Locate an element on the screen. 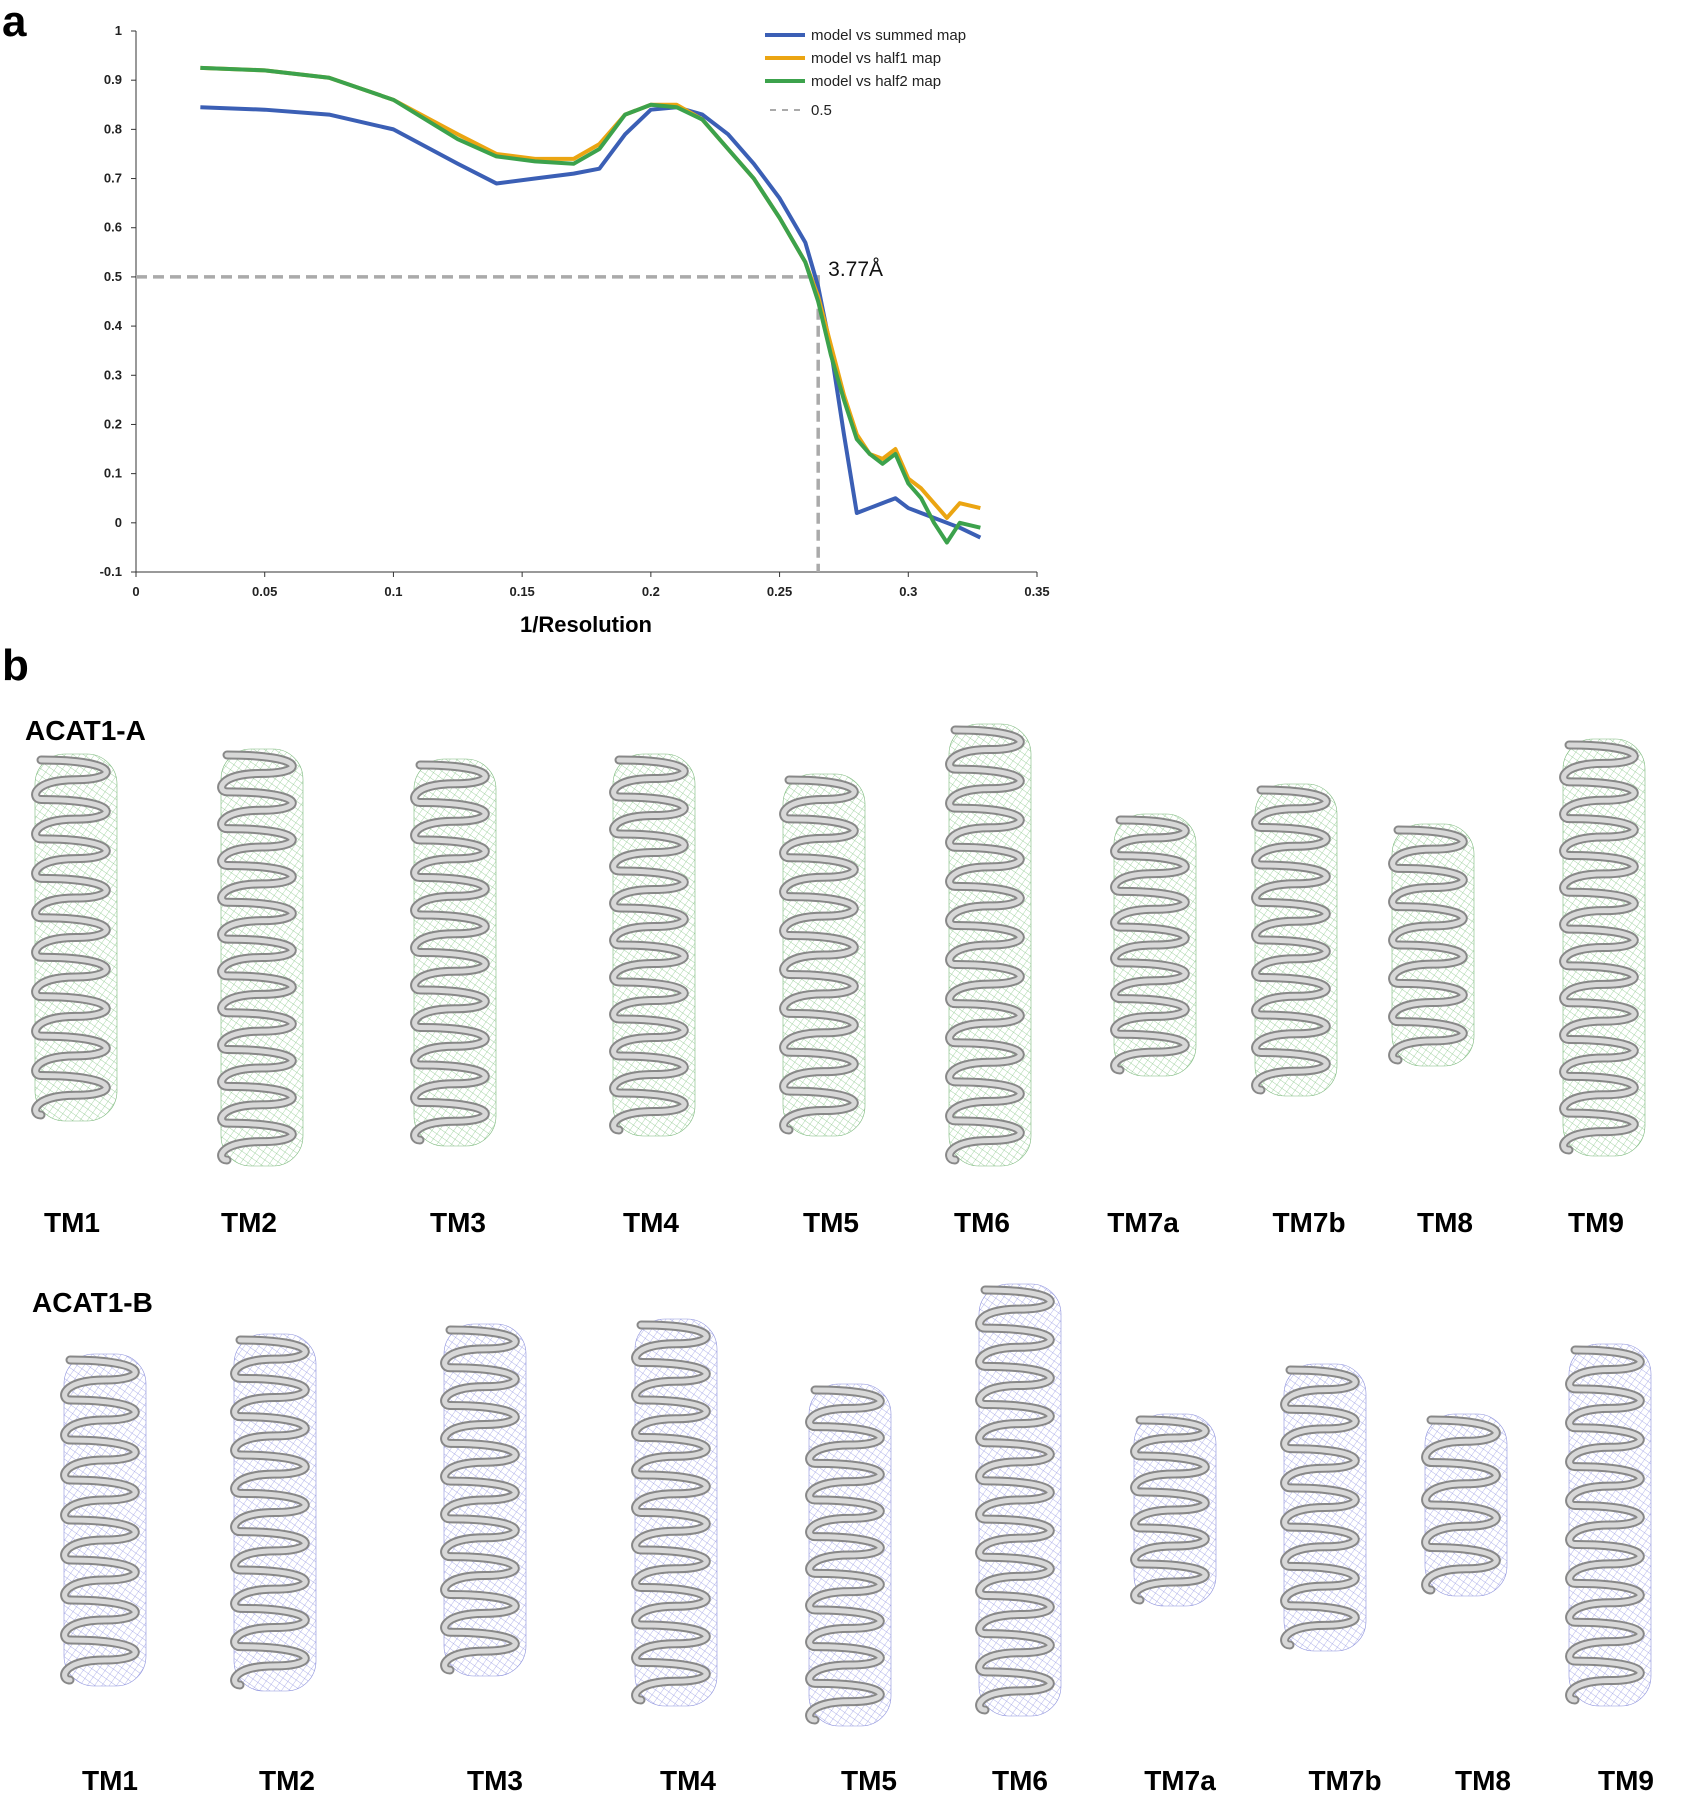 This screenshot has width=1706, height=1800. reference-line is located at coordinates (478, 423).